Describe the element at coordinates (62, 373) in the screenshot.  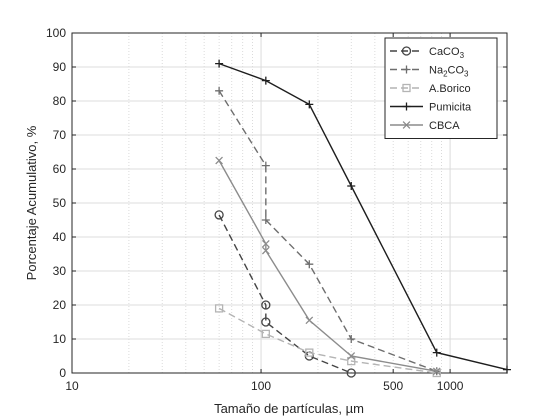
I see `y-tick-label: 0` at that location.